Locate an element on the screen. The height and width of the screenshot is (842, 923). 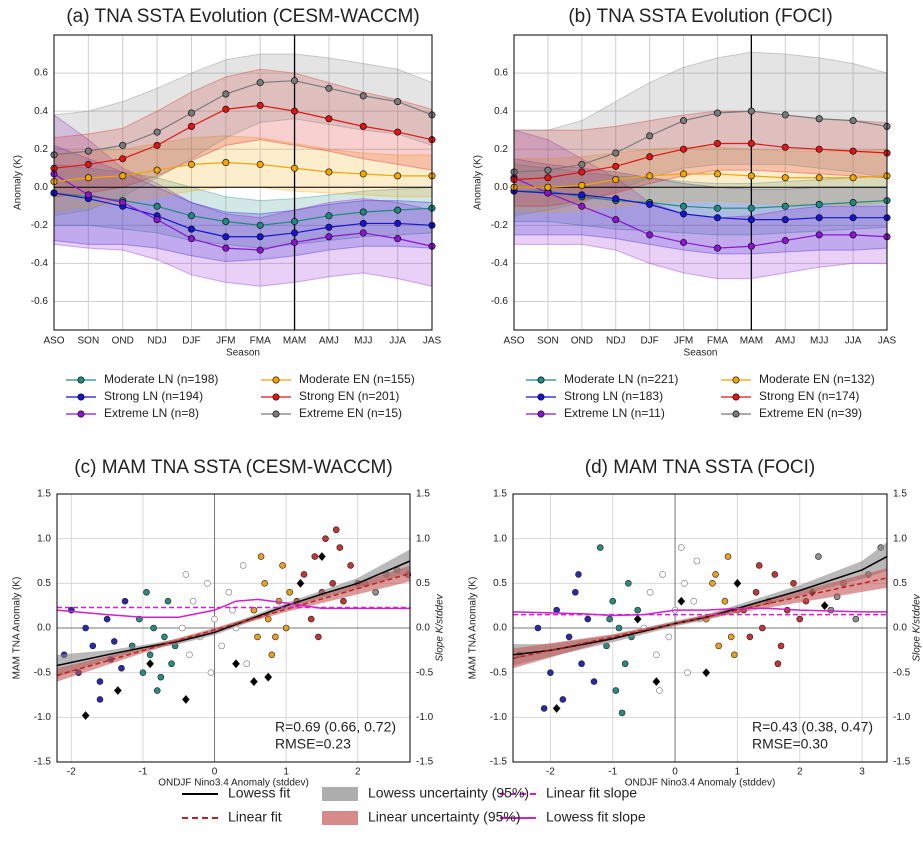
chart-title: (c) MAM TNA SSTA (CESM-WACCM) is located at coordinates (233, 467).